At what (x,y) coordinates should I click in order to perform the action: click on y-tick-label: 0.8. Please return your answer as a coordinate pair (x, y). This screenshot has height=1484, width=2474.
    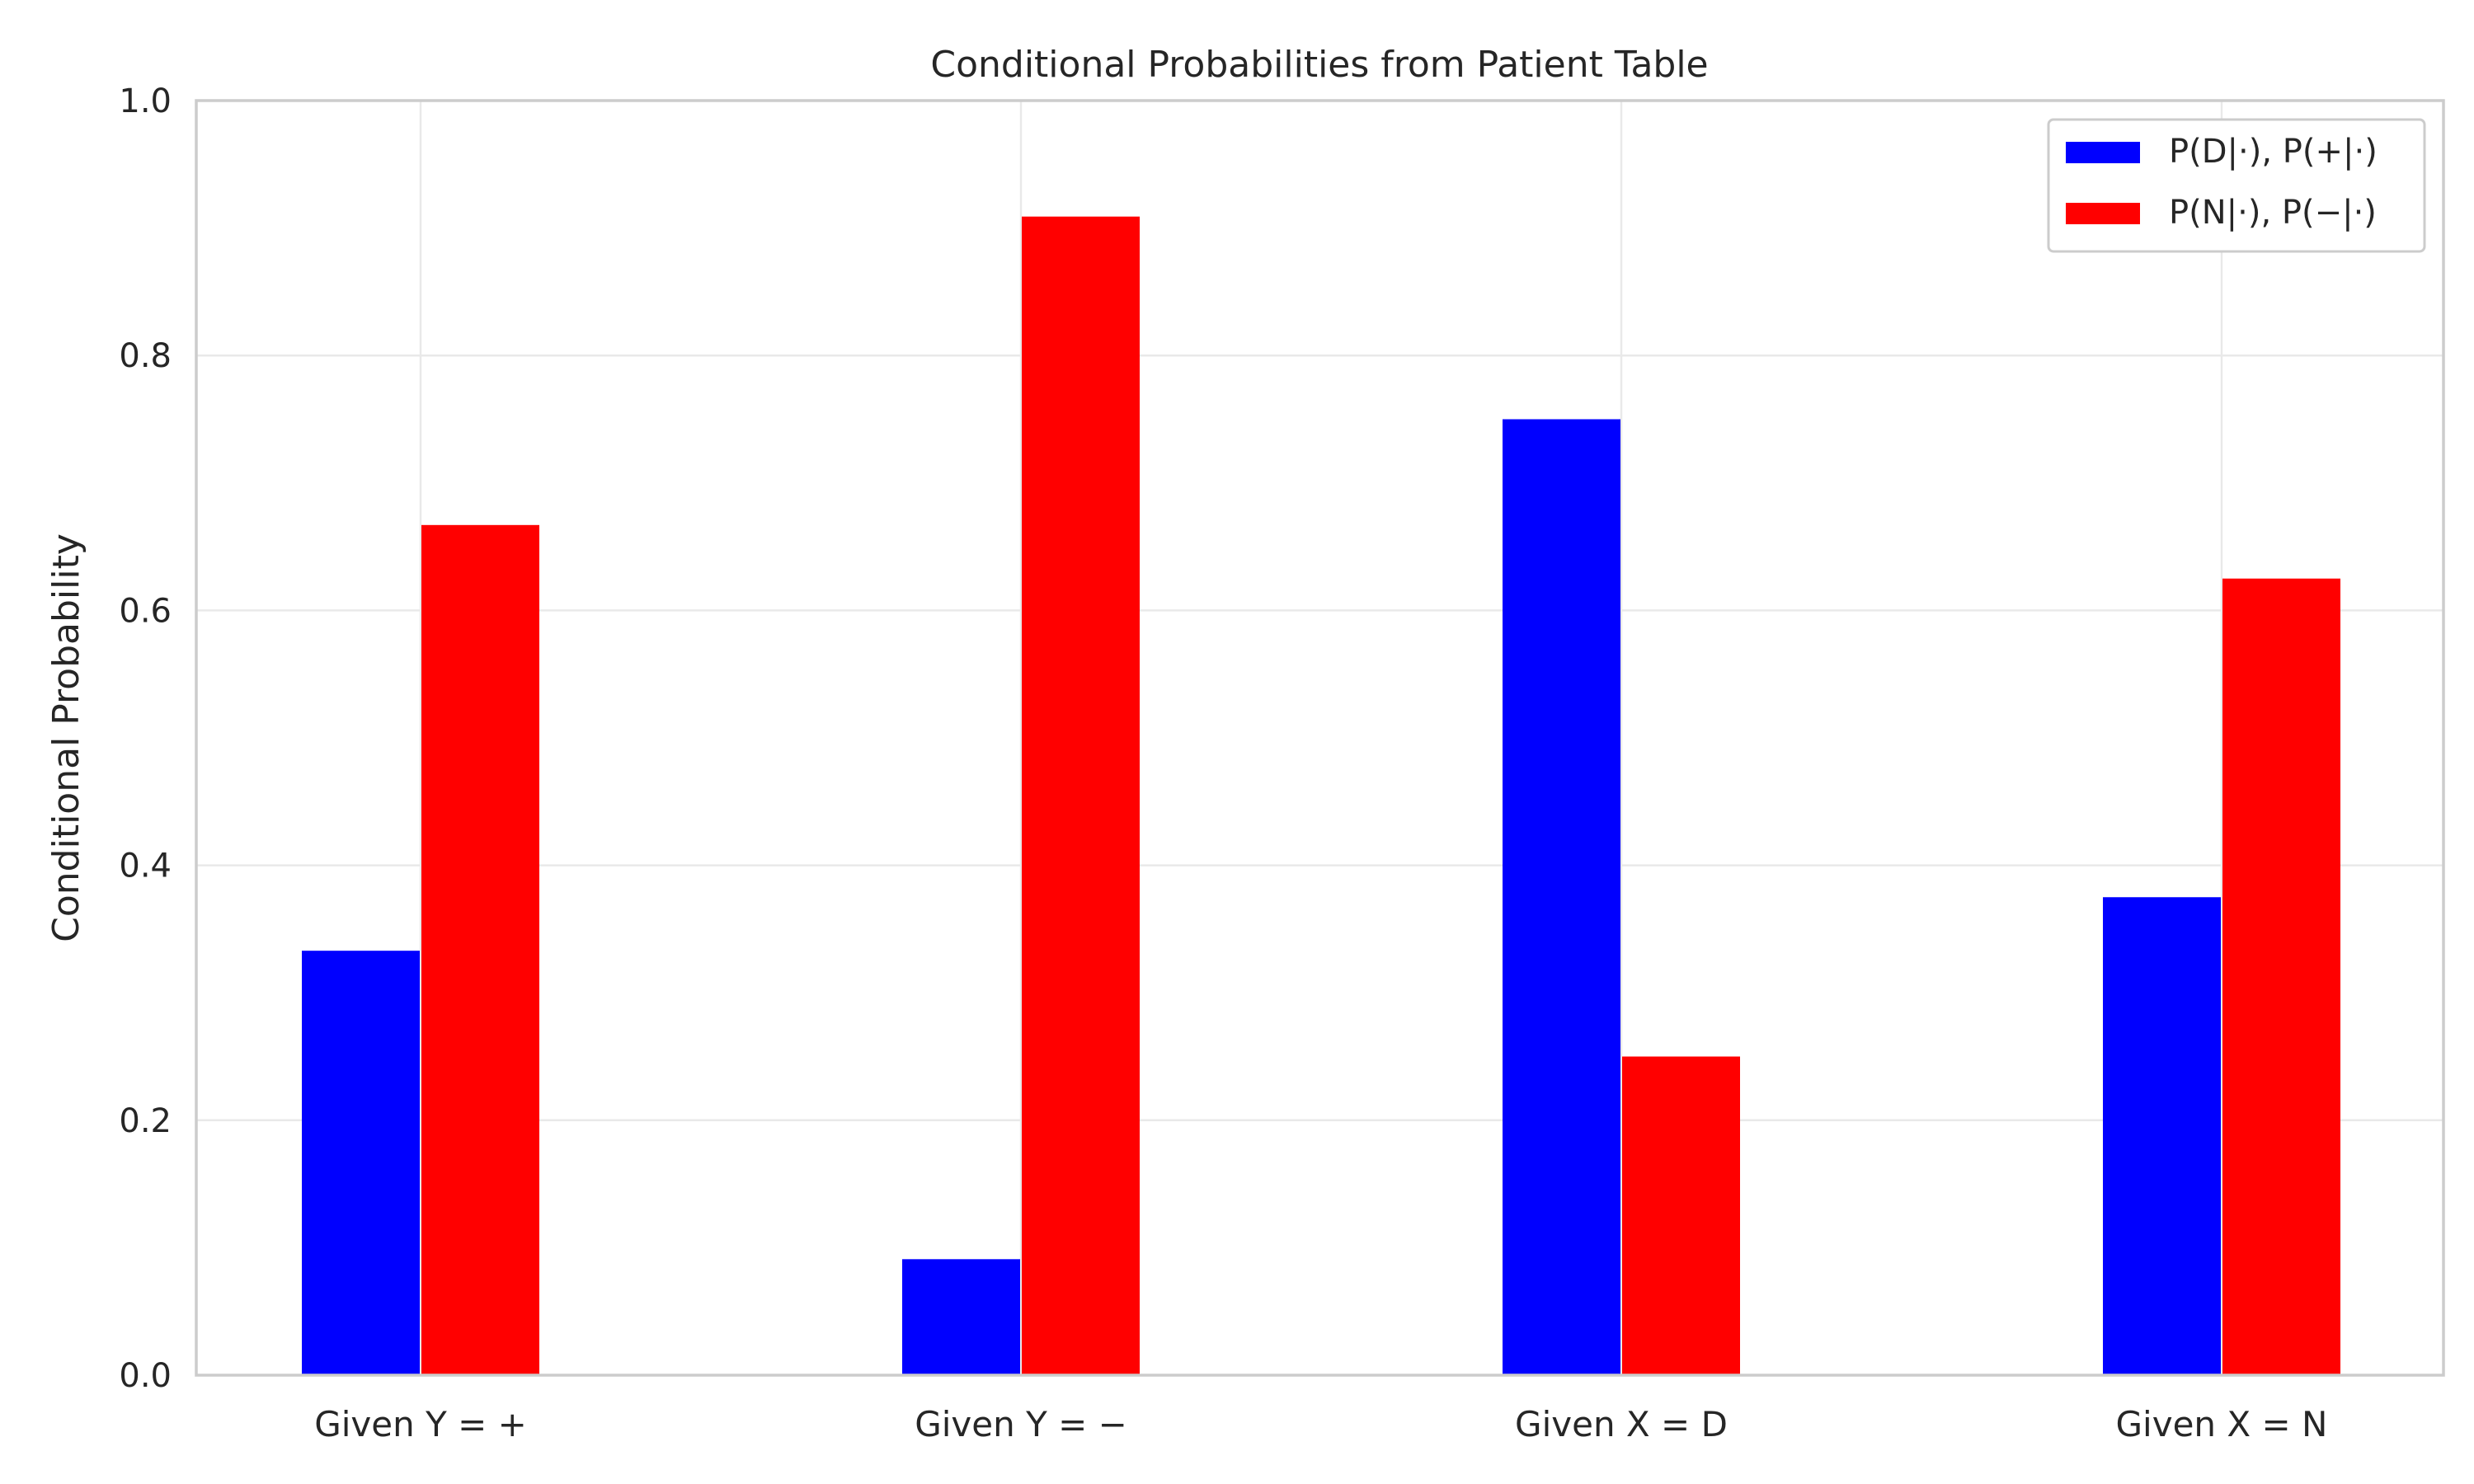
    Looking at the image, I should click on (145, 356).